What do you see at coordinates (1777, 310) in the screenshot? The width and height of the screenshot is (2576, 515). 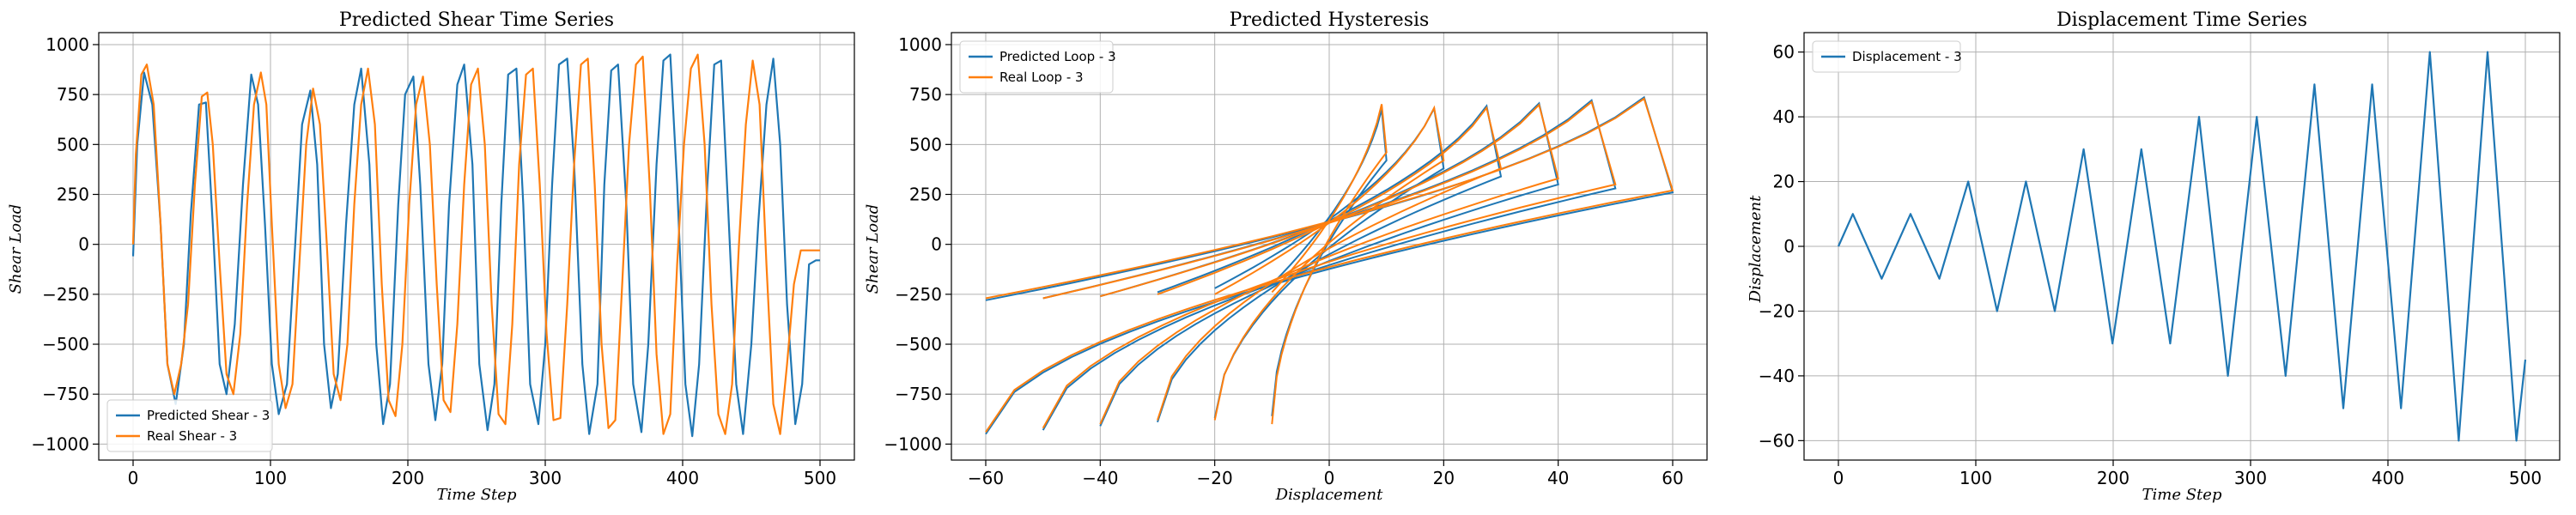 I see `y-tick-label: −20` at bounding box center [1777, 310].